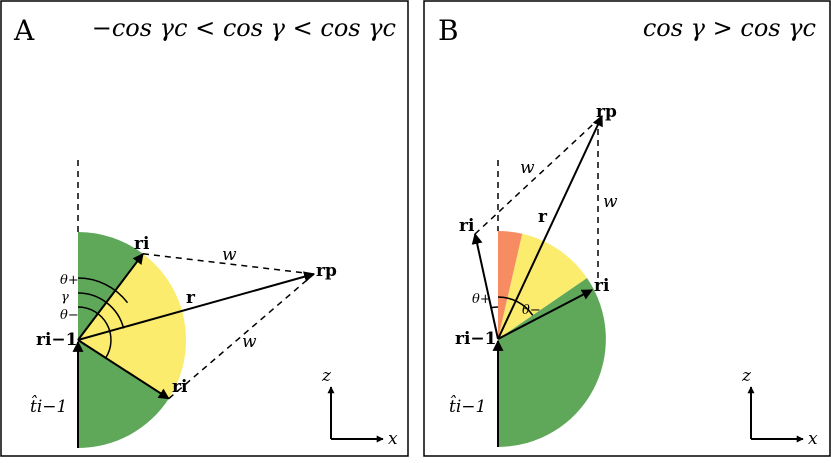 This screenshot has height=463, width=831. I want to click on label-r-i-left: ri, so click(467, 226).